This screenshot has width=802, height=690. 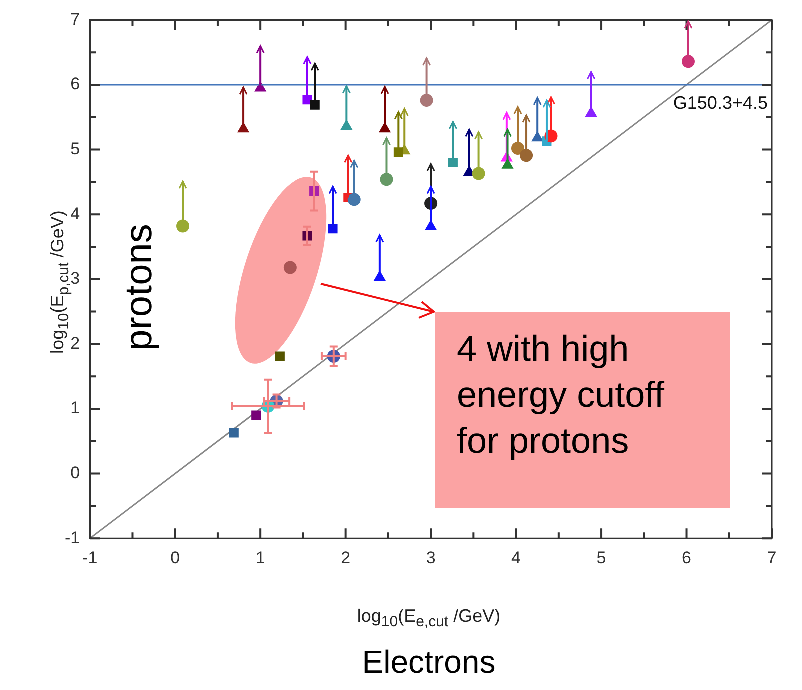 I want to click on y-tick-label: 7, so click(x=75, y=19).